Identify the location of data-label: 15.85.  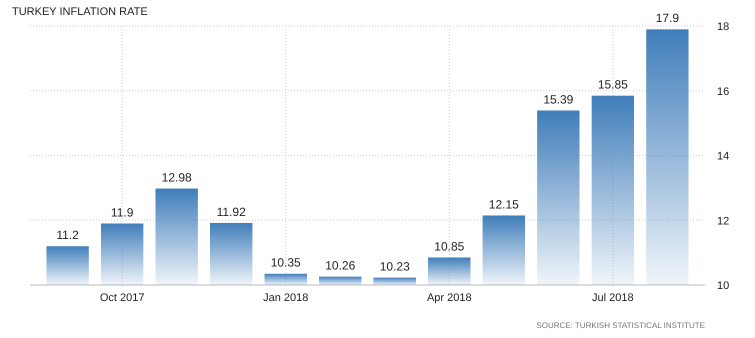
(613, 85).